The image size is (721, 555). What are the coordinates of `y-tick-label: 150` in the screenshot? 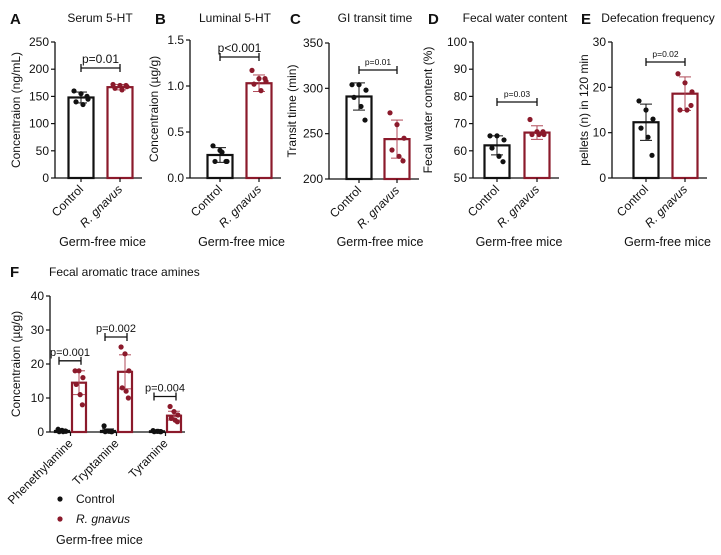 It's located at (39, 96).